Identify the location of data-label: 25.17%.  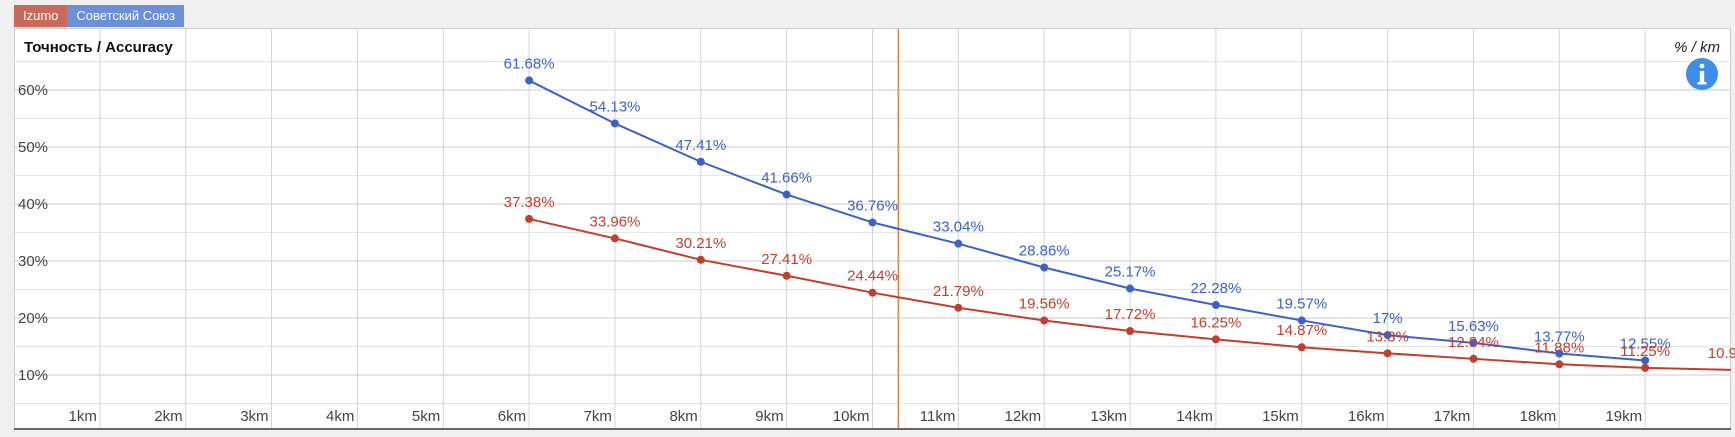
(1130, 272).